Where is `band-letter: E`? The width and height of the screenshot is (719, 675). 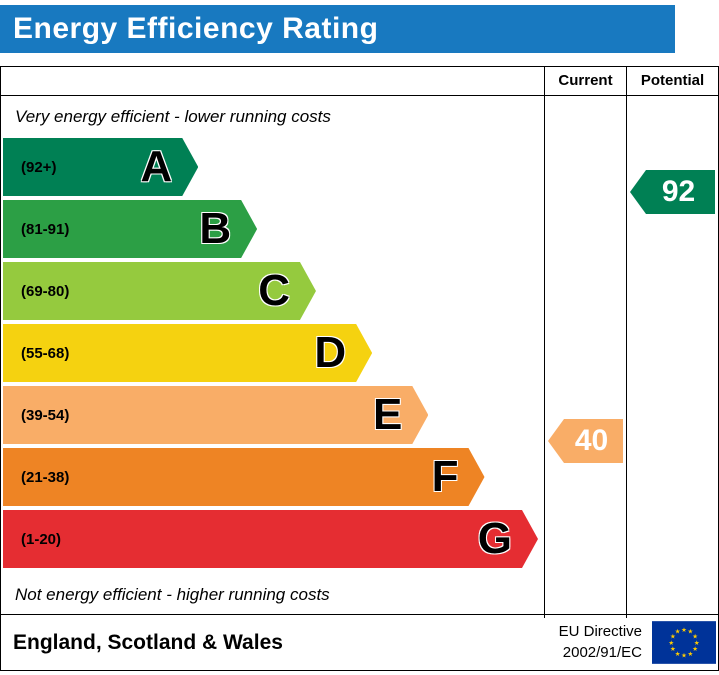
band-letter: E is located at coordinates (387, 414).